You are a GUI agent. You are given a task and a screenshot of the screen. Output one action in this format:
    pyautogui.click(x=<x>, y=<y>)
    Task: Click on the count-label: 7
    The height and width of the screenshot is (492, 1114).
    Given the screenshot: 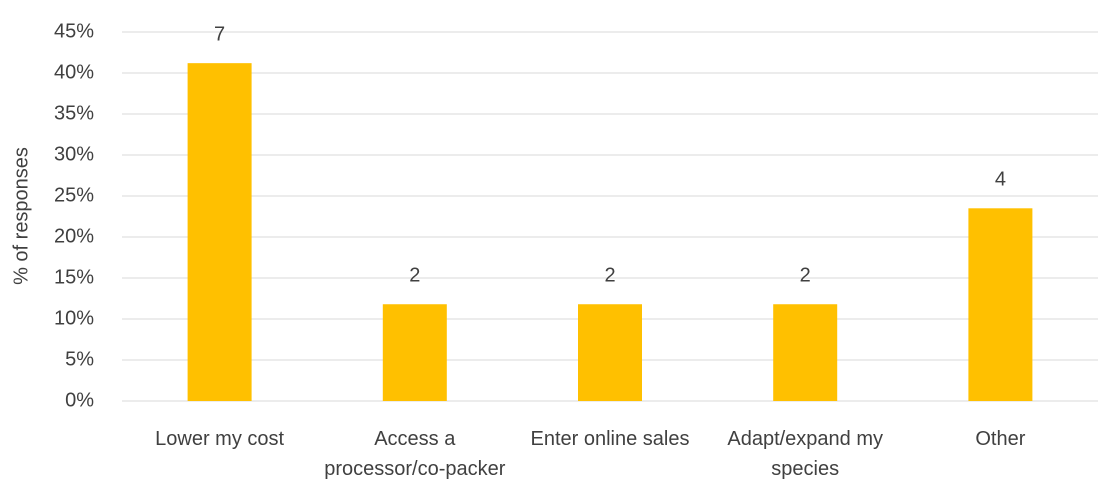 What is the action you would take?
    pyautogui.click(x=219, y=34)
    